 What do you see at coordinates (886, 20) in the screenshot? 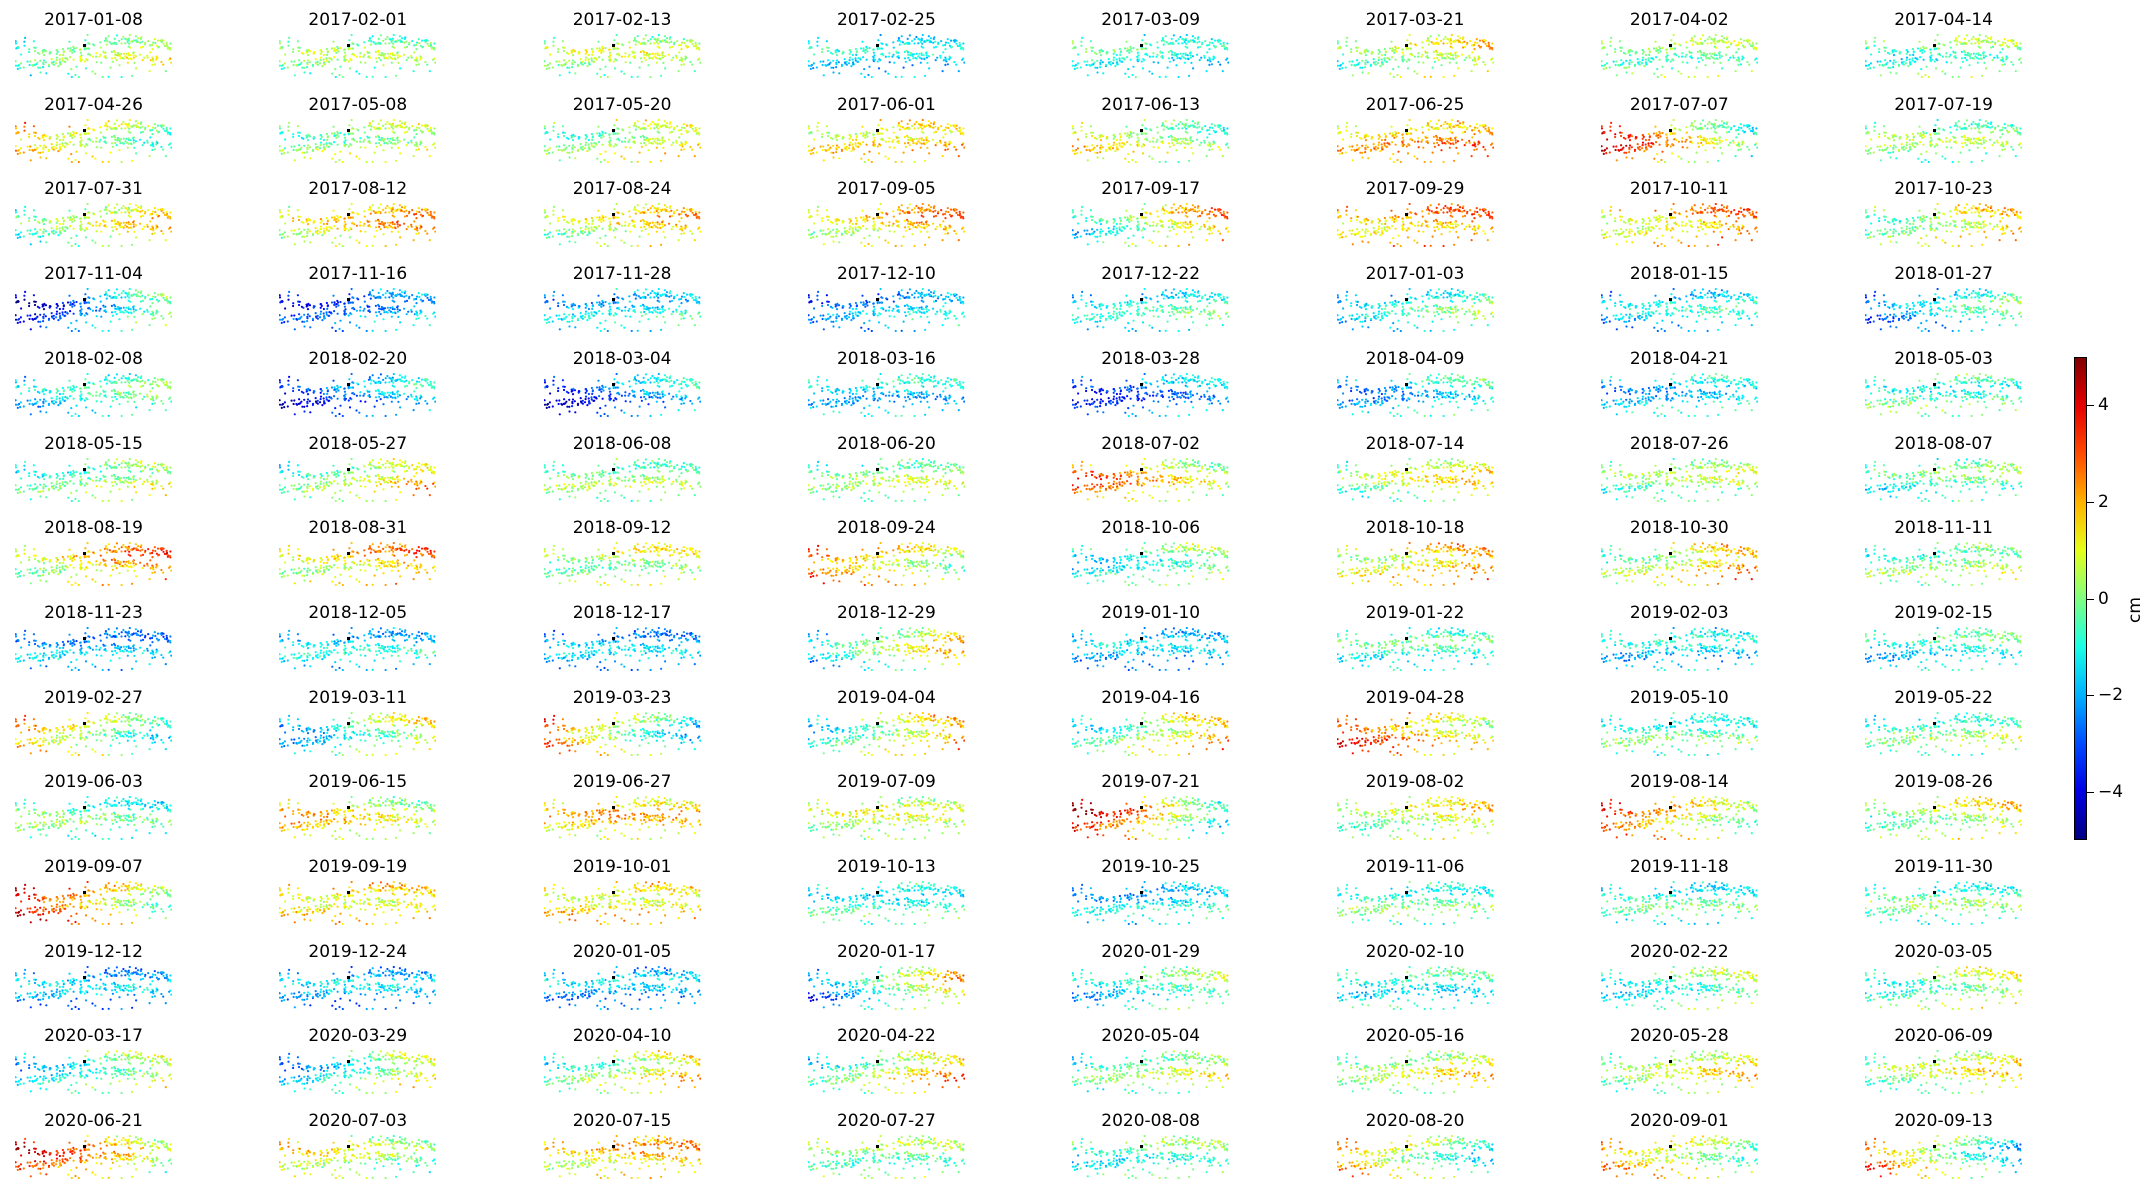
I see `panel-title: 2017-02-25` at bounding box center [886, 20].